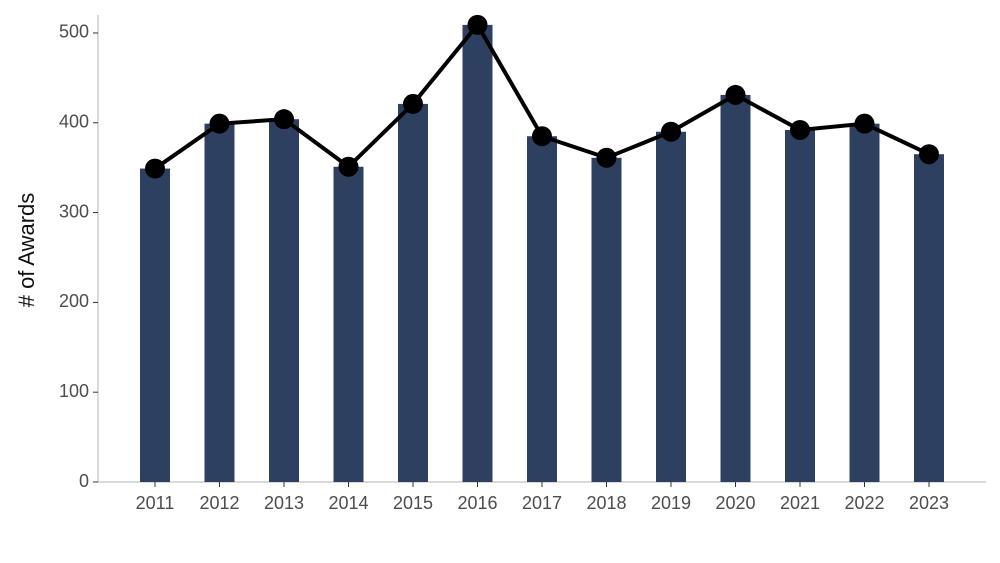 This screenshot has height=563, width=1000. I want to click on x-tick-label: 2013, so click(284, 503).